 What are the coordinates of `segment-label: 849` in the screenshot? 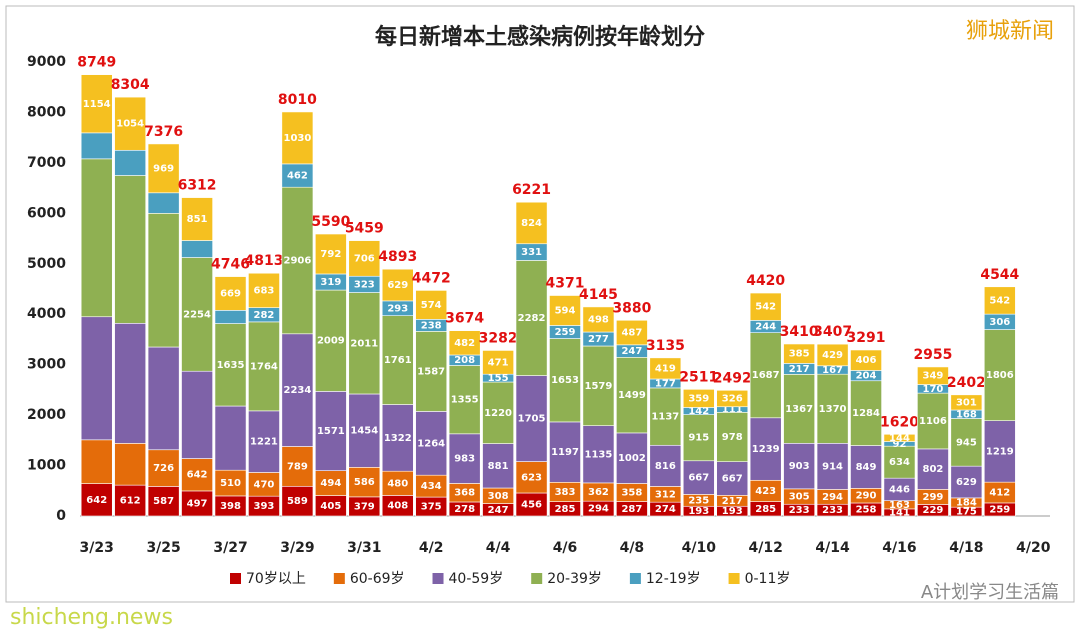 It's located at (866, 467).